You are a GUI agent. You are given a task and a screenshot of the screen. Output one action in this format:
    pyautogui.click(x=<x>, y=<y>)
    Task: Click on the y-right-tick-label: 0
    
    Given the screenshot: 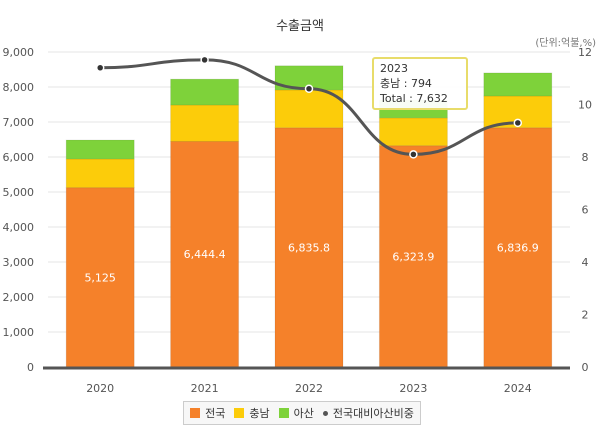 What is the action you would take?
    pyautogui.click(x=585, y=367)
    